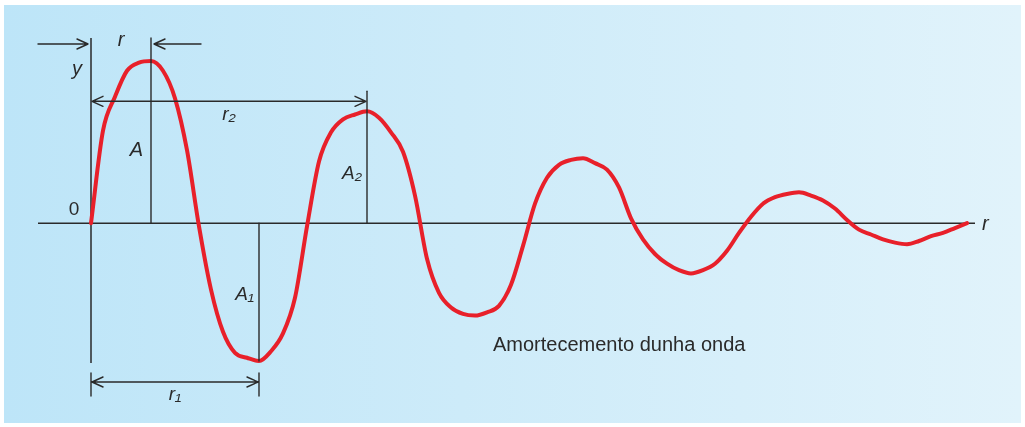 The height and width of the screenshot is (427, 1025). I want to click on annotation: A, so click(135, 148).